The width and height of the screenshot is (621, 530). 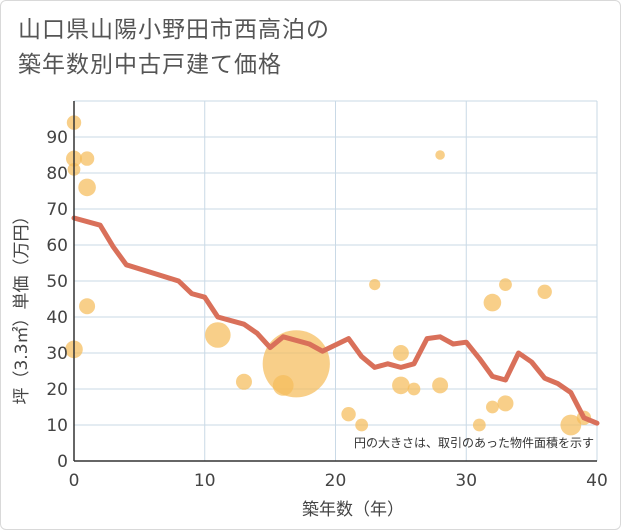 I want to click on y-tick-label: 70, so click(x=57, y=210).